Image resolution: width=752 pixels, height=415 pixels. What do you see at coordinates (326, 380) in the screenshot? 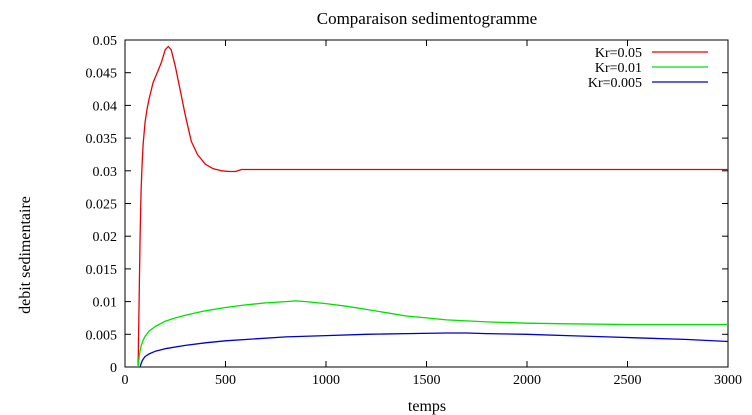
I see `x-tick-label: 1000` at bounding box center [326, 380].